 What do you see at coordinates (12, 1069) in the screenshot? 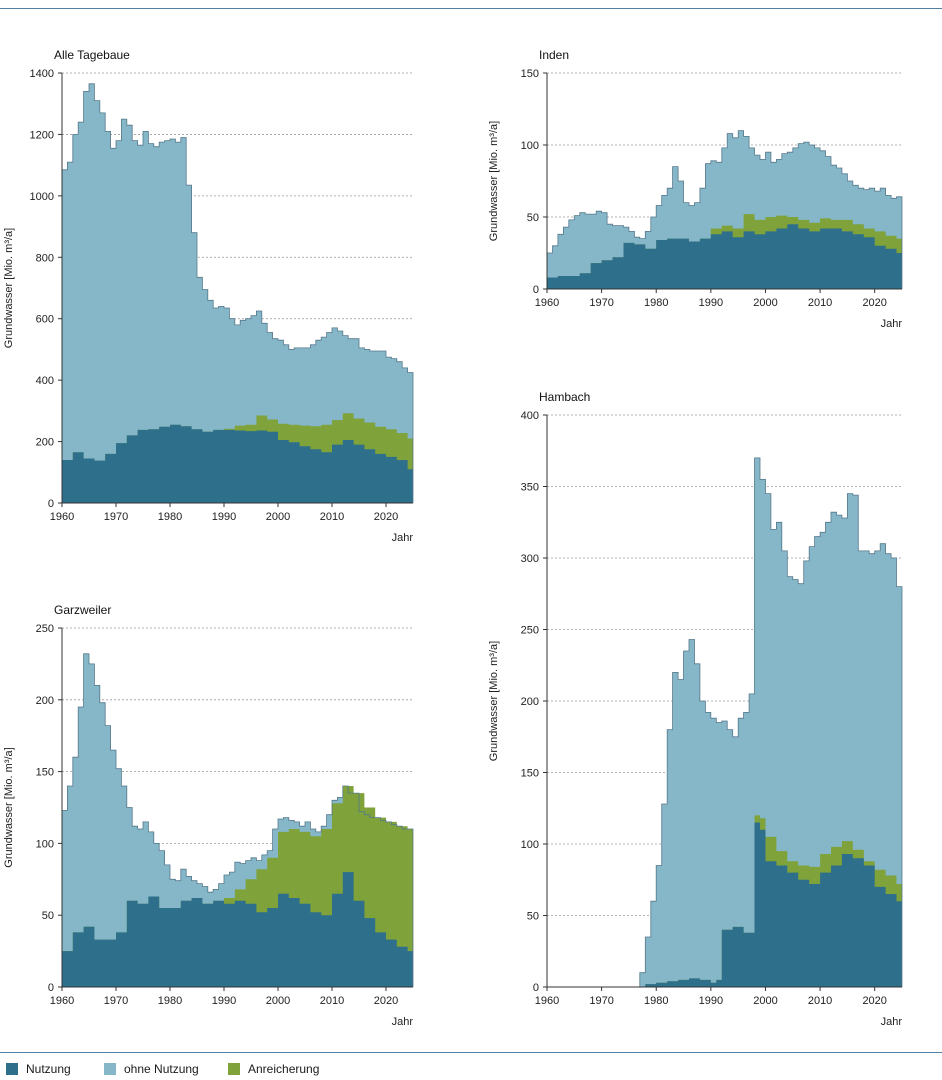
I see `legend-swatch-nutzung` at bounding box center [12, 1069].